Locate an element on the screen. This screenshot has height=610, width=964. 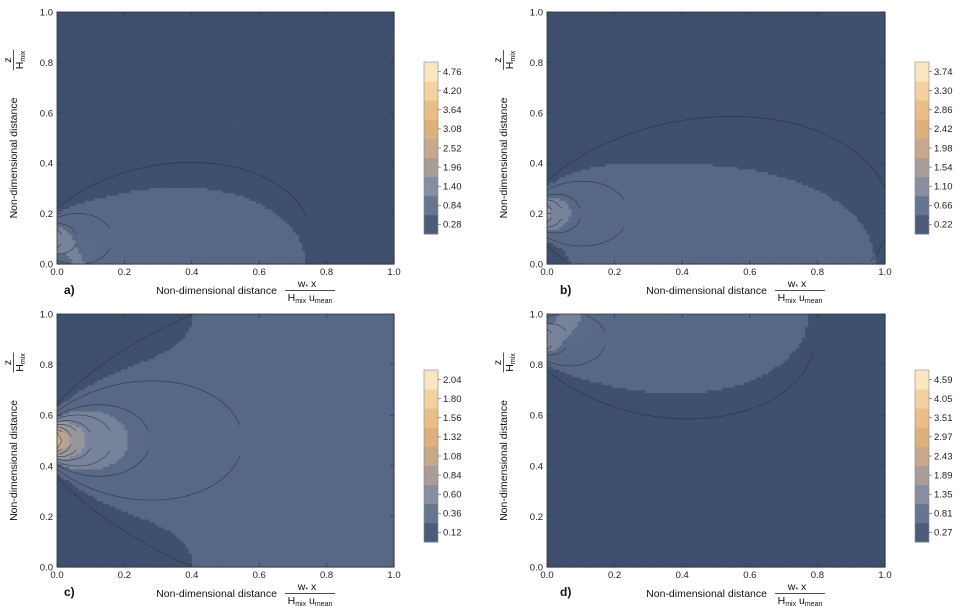
colorbar-tick-label: 2.43 is located at coordinates (943, 456).